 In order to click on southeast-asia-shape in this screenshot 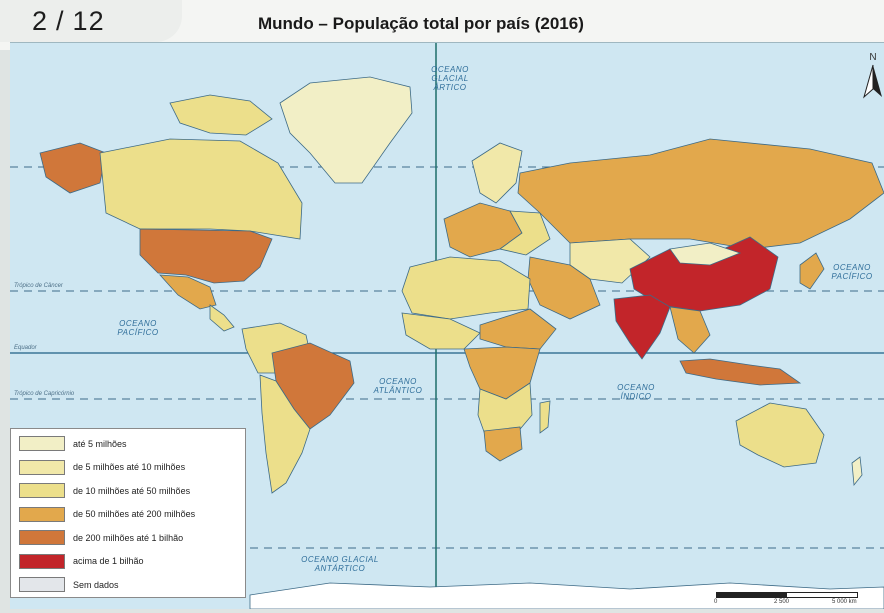, I will do `click(690, 330)`.